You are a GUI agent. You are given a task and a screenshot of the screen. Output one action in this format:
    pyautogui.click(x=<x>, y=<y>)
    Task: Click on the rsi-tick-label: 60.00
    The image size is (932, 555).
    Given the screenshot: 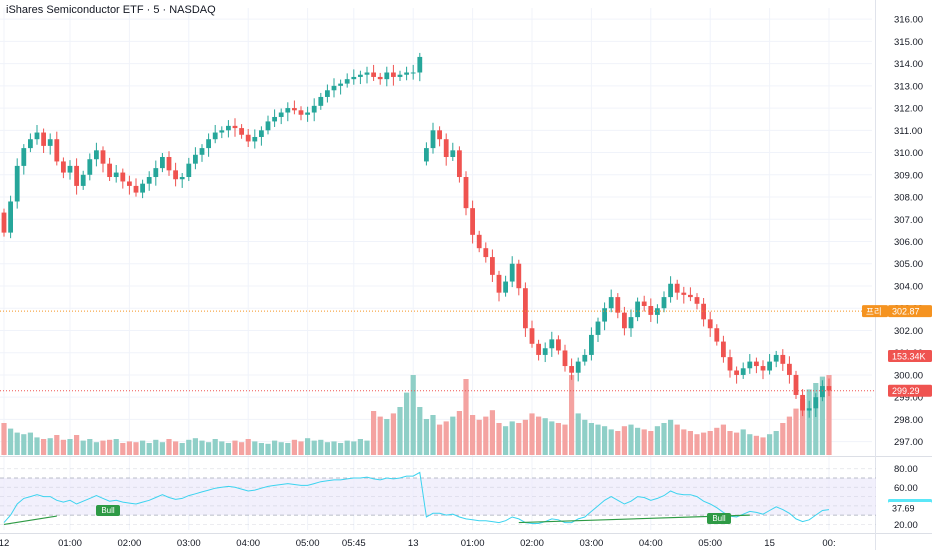 What is the action you would take?
    pyautogui.click(x=906, y=488)
    